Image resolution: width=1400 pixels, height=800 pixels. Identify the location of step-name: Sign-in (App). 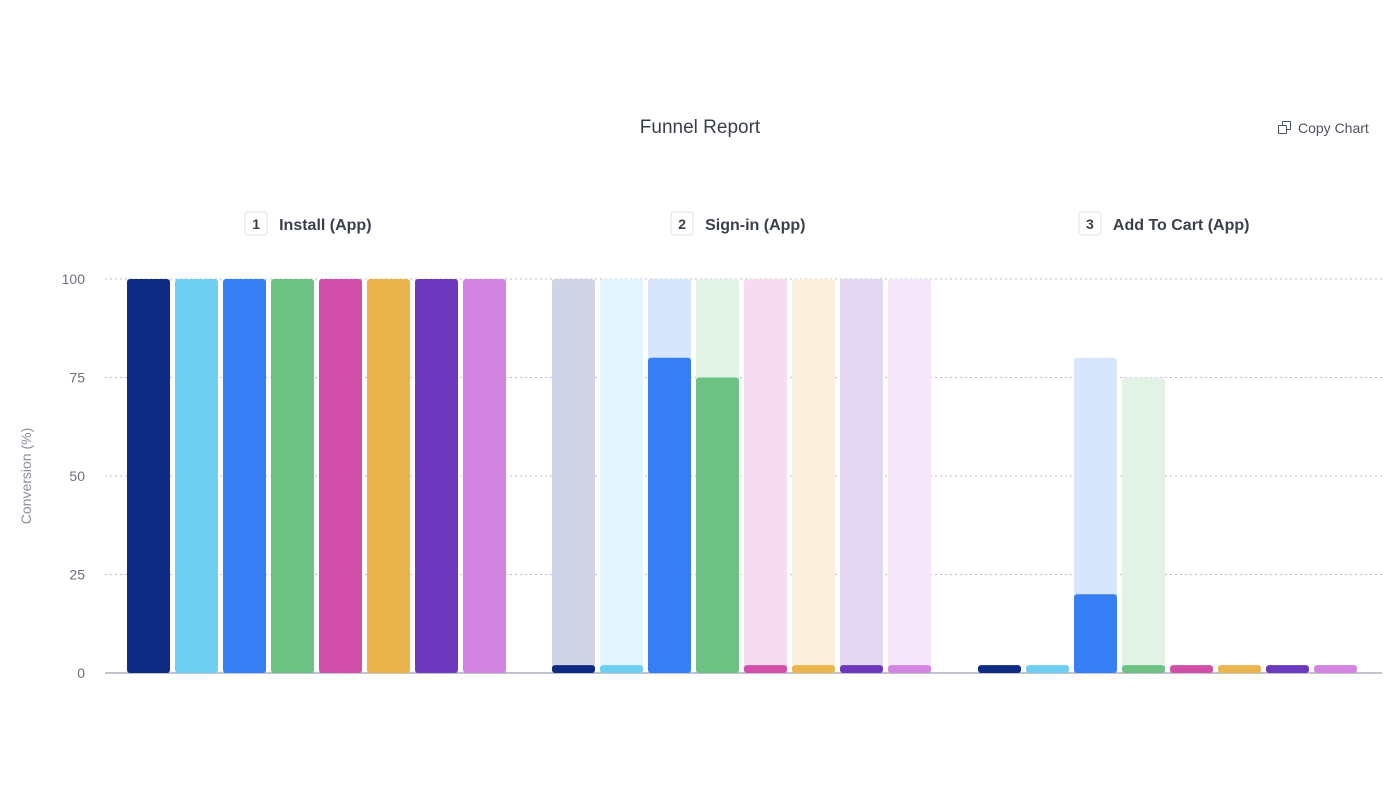
(755, 225).